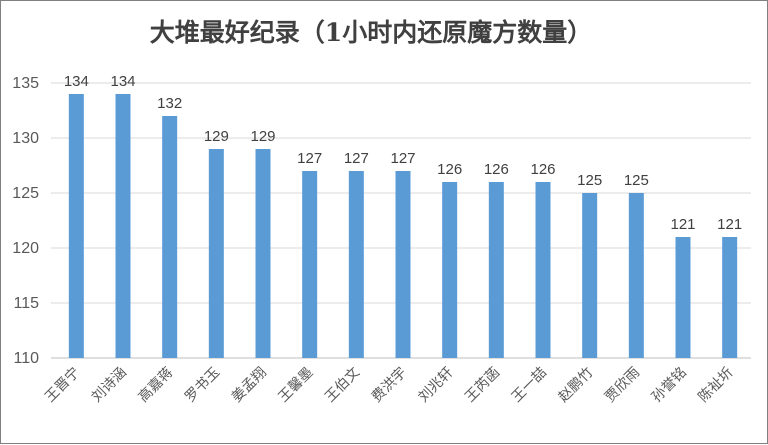 This screenshot has height=445, width=768. Describe the element at coordinates (25, 193) in the screenshot. I see `y-tick-label: 125` at that location.